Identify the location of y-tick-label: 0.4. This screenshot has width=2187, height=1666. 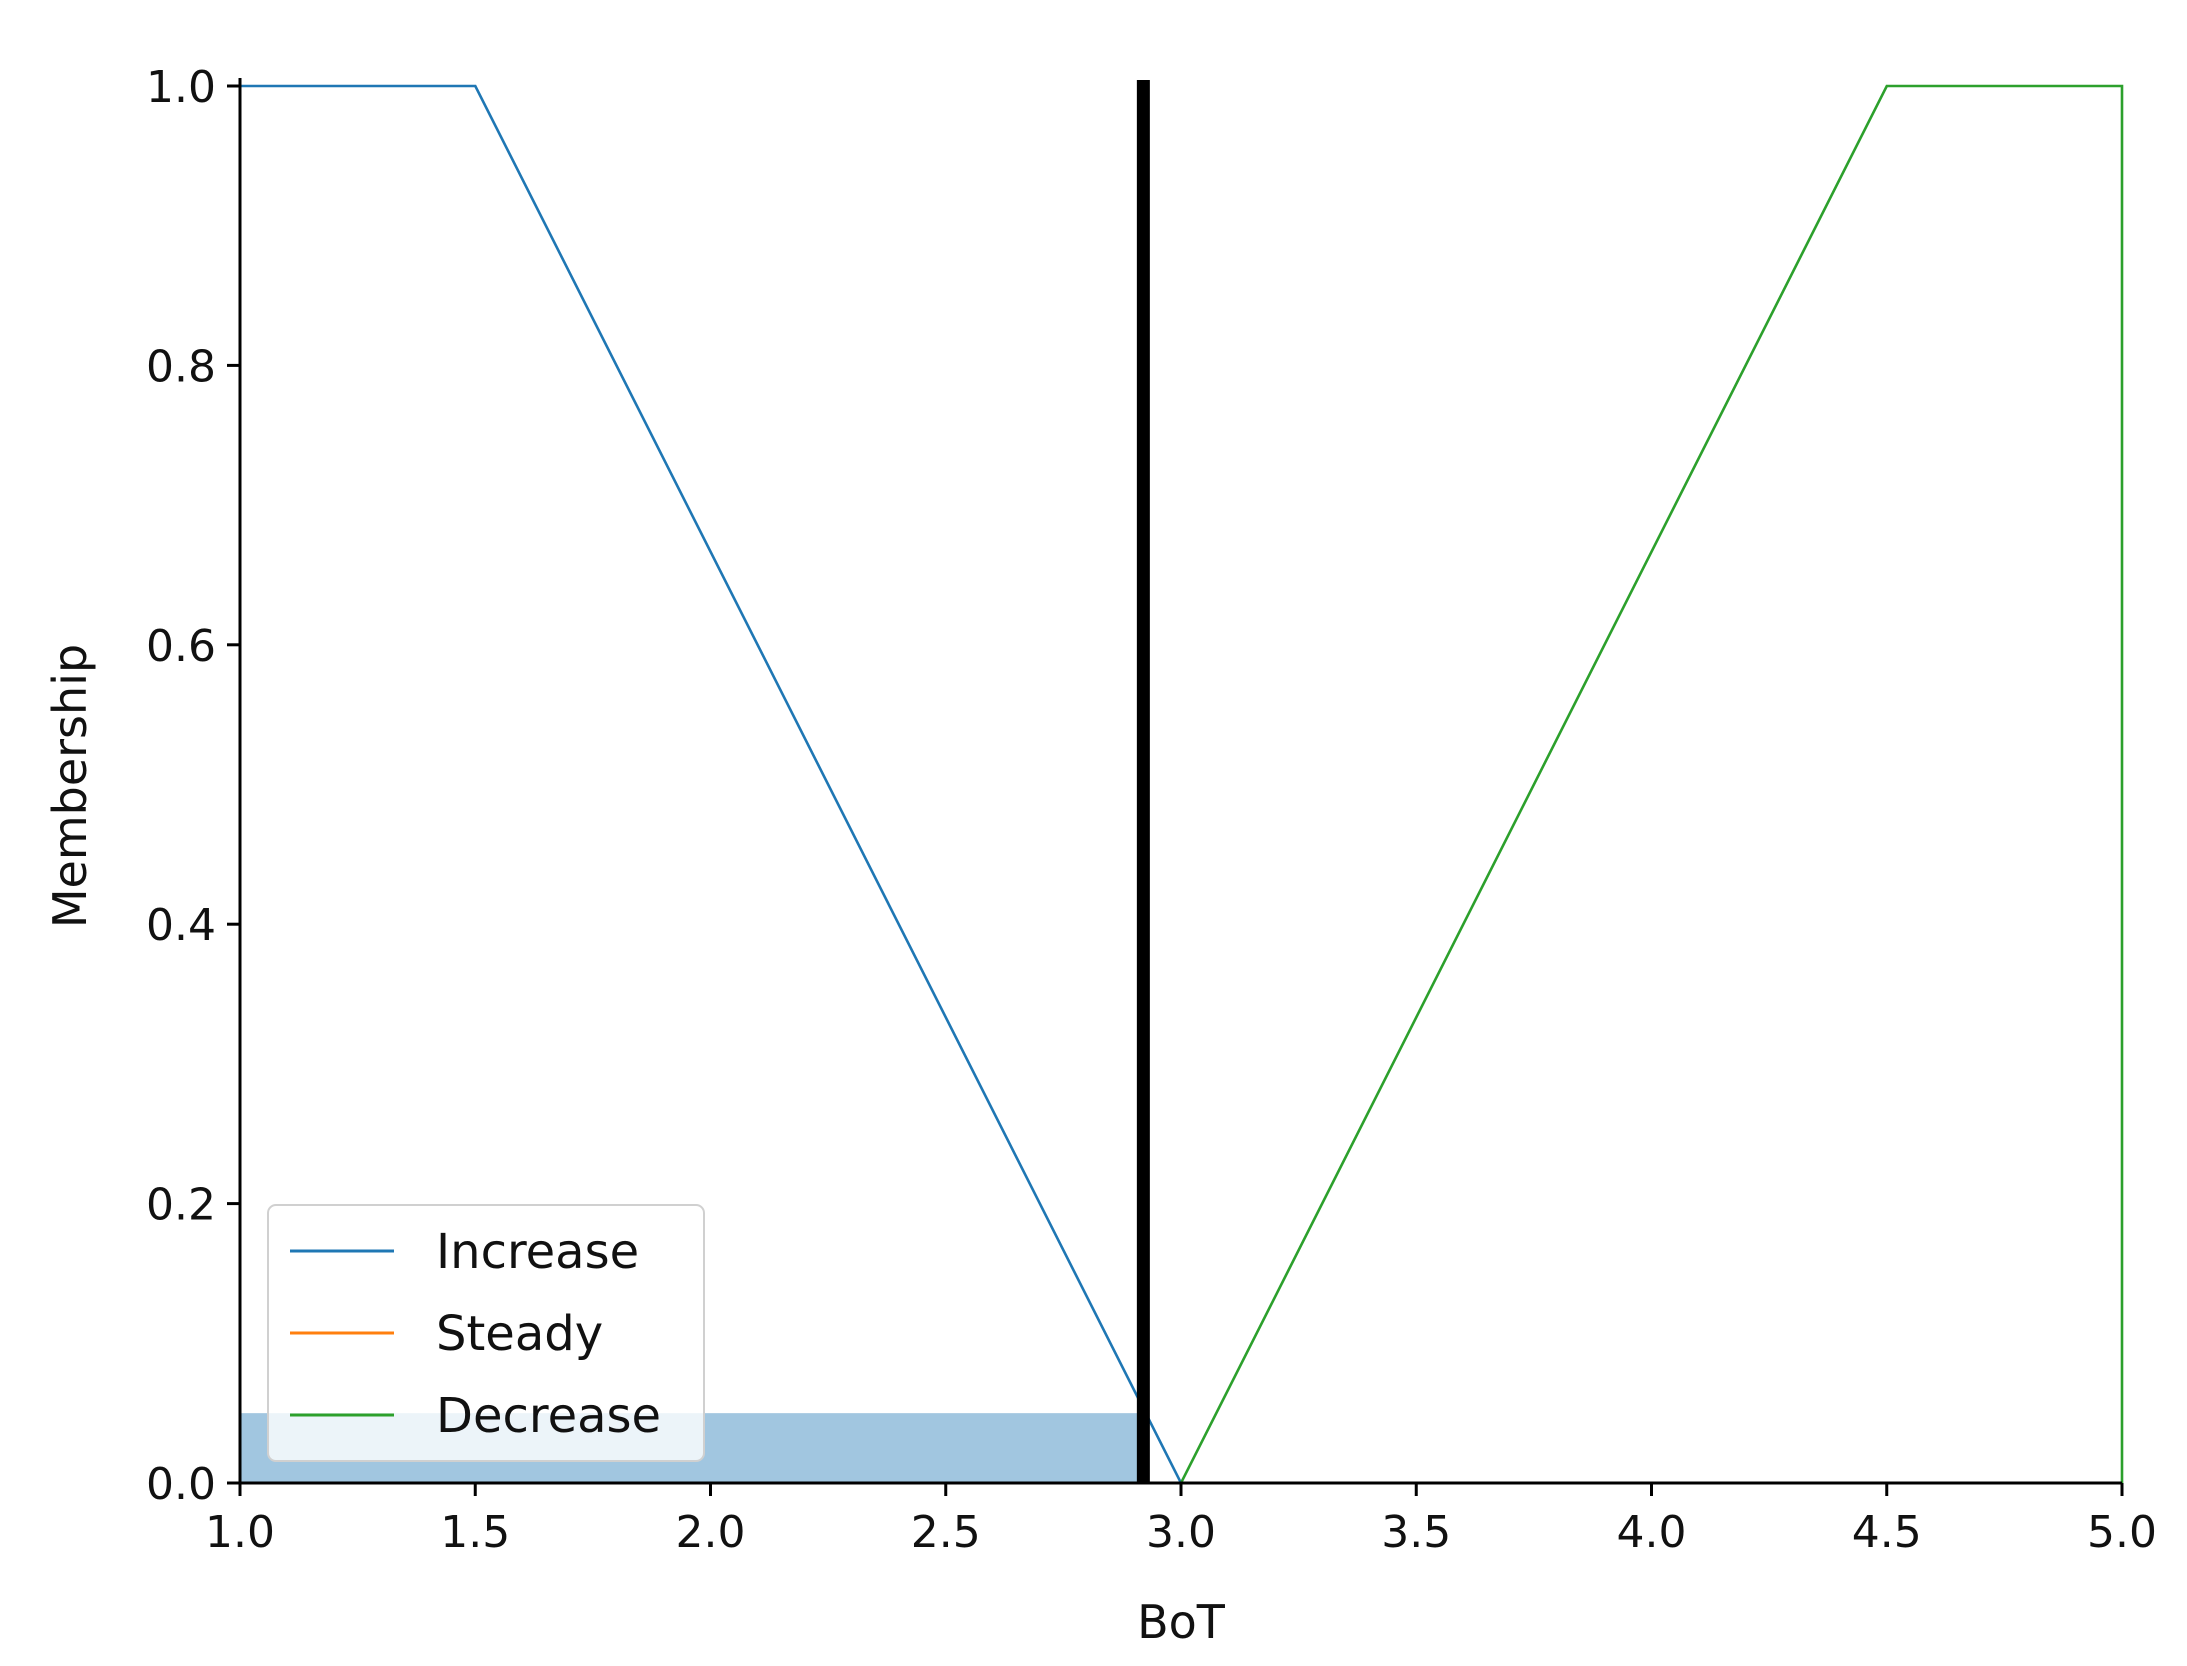
(181, 925).